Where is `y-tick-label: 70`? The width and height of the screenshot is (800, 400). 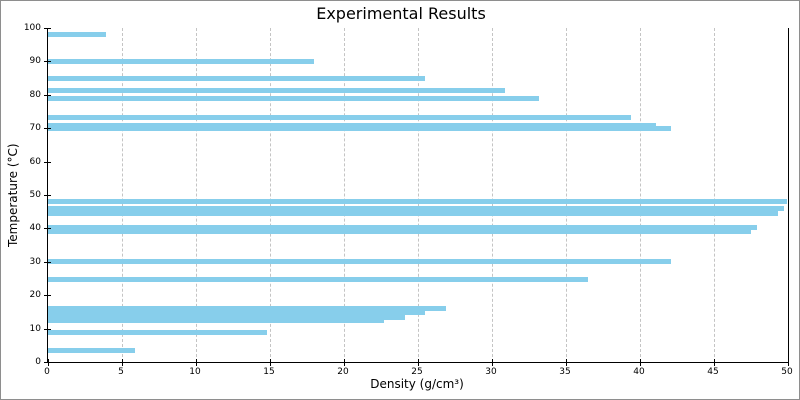
y-tick-label: 70 is located at coordinates (35, 128).